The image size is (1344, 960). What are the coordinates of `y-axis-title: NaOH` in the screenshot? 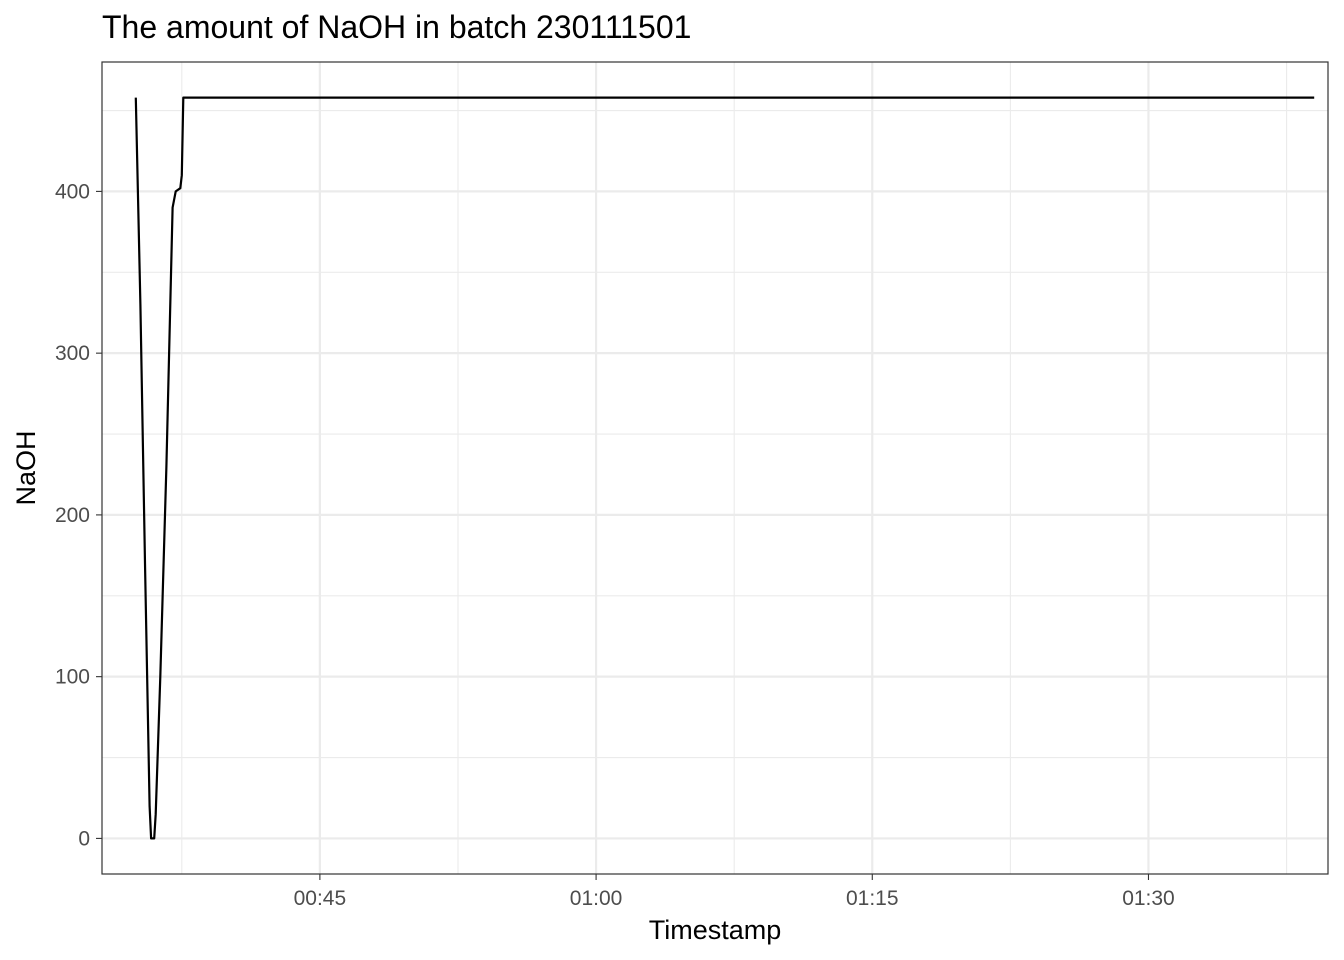 It's located at (26, 467).